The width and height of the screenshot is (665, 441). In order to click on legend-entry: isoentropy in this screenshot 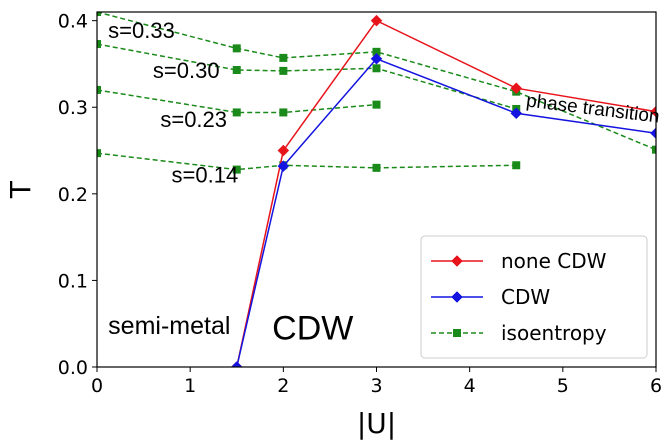, I will do `click(519, 333)`.